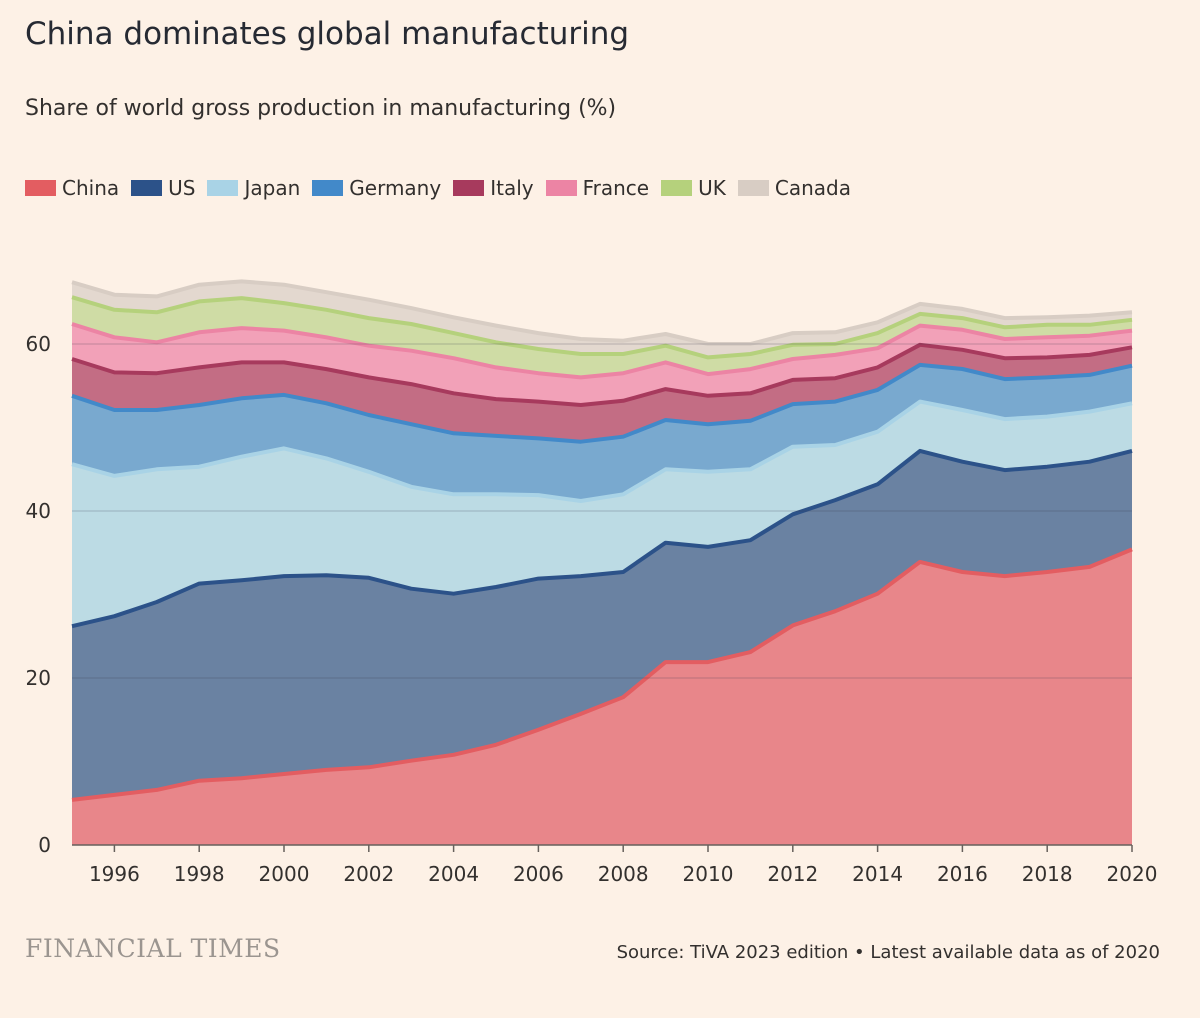 Image resolution: width=1200 pixels, height=1018 pixels. I want to click on line-japan, so click(602, 451).